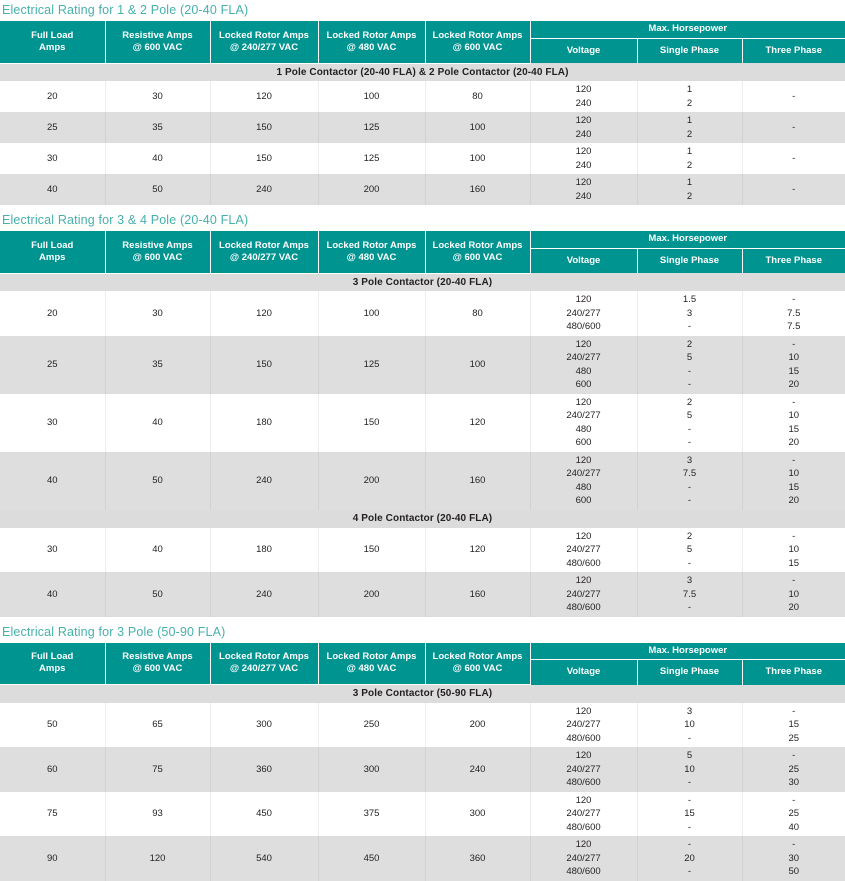 This screenshot has height=881, width=845. I want to click on cell-lra-480: 450, so click(371, 858).